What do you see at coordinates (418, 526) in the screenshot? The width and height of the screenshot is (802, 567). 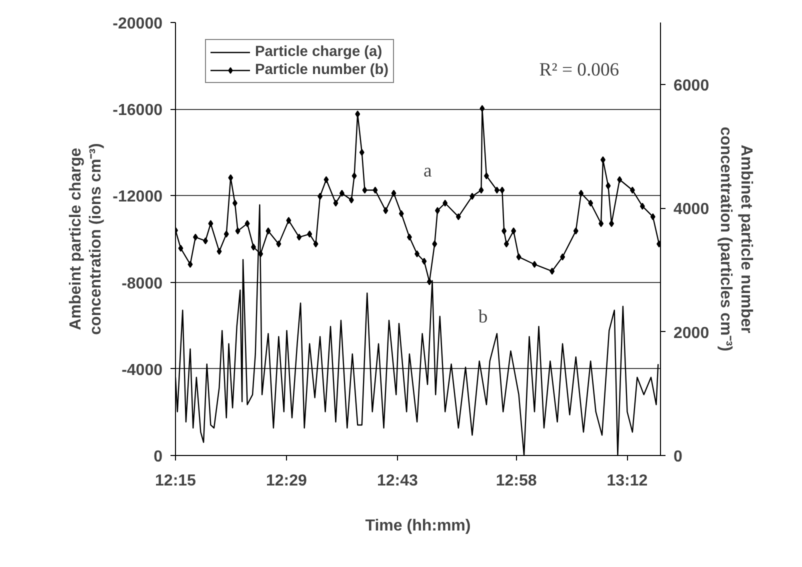 I see `x-axis-title: Time (hh:mm)` at bounding box center [418, 526].